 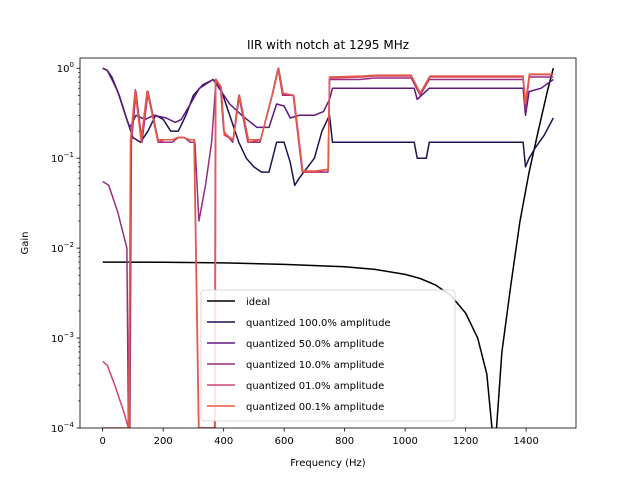 I want to click on x-axis-label: Frequency (Hz), so click(x=328, y=463).